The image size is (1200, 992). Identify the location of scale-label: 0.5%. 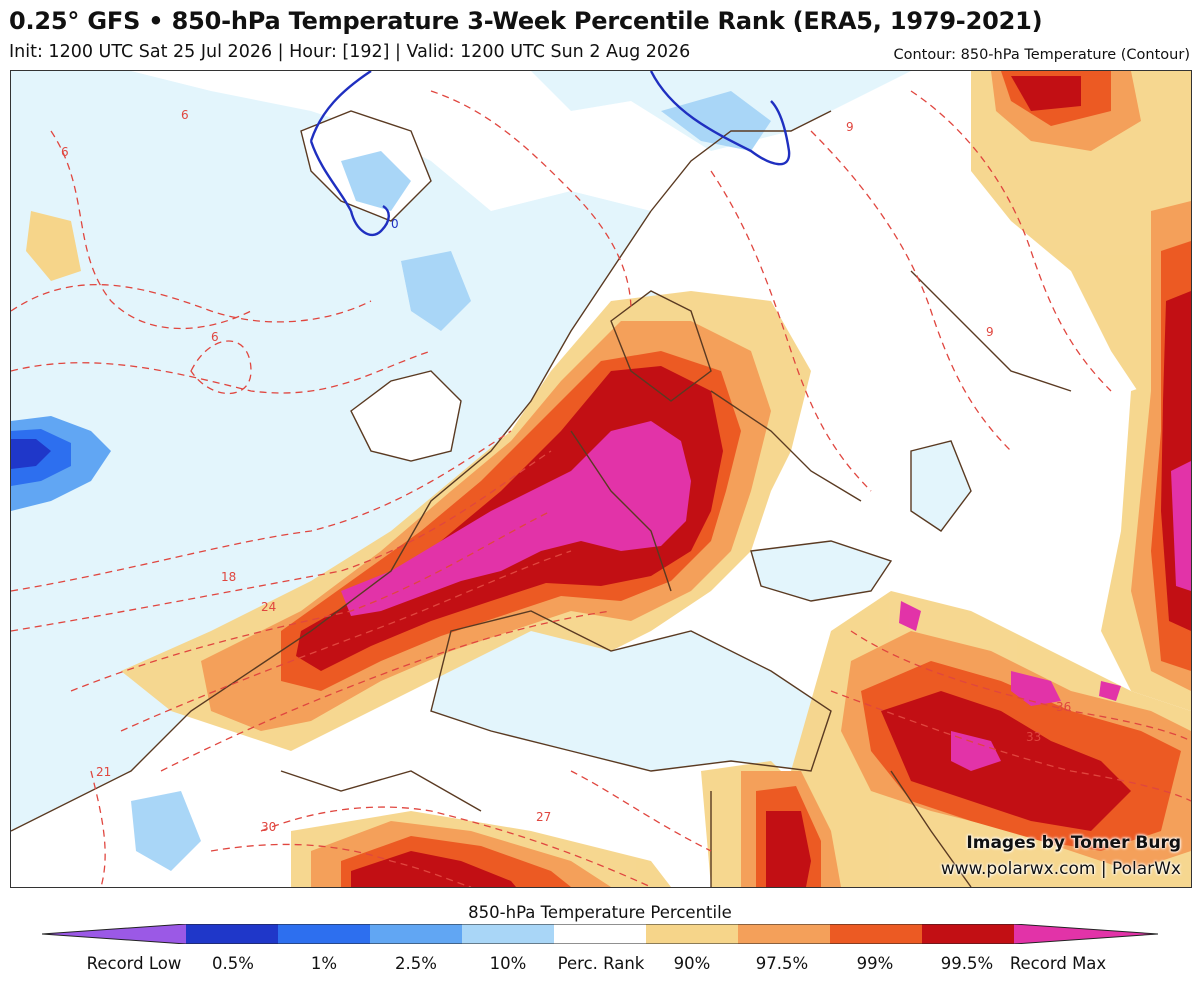
(233, 963).